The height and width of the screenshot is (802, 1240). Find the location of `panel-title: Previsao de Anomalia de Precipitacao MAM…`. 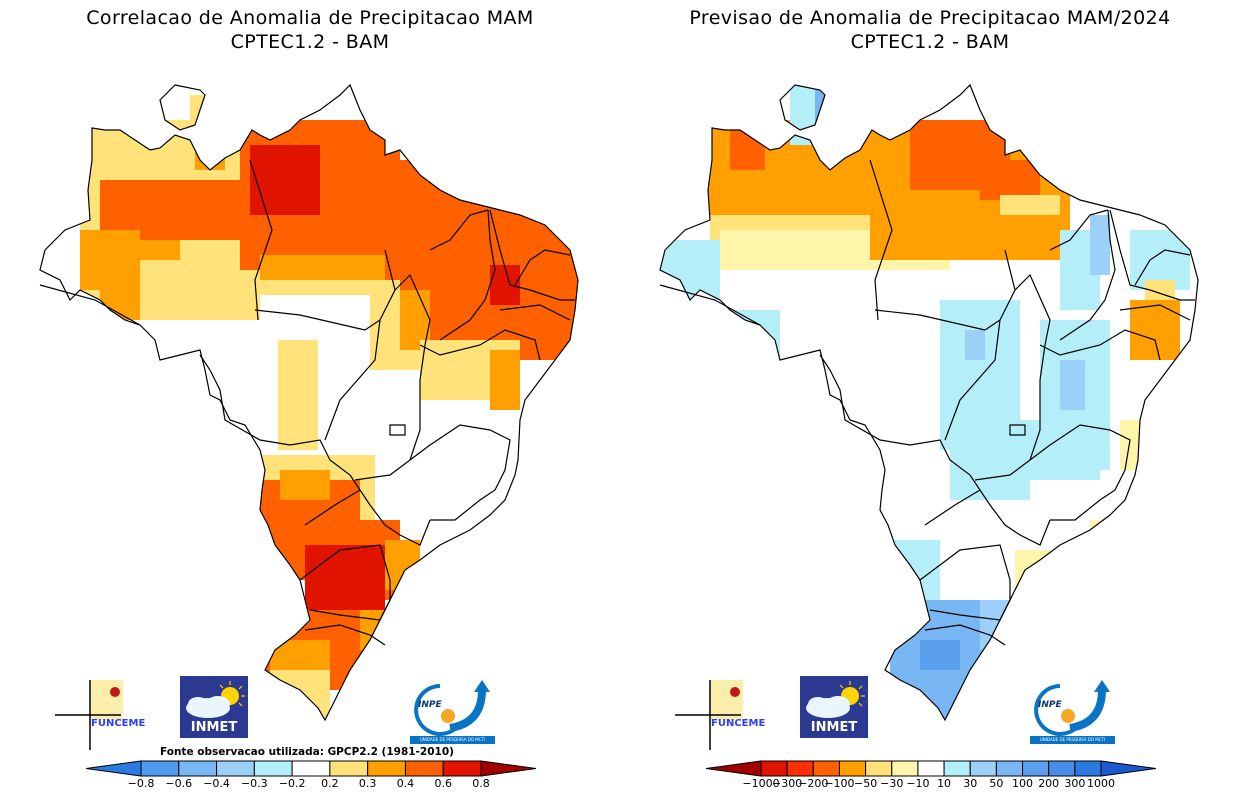

panel-title: Previsao de Anomalia de Precipitacao MAM… is located at coordinates (930, 18).